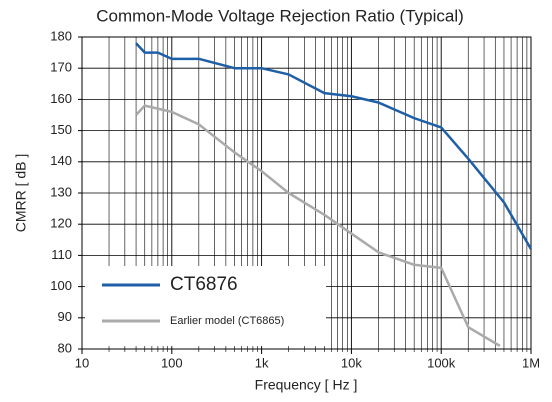  I want to click on x-tick-label: 100k, so click(441, 362).